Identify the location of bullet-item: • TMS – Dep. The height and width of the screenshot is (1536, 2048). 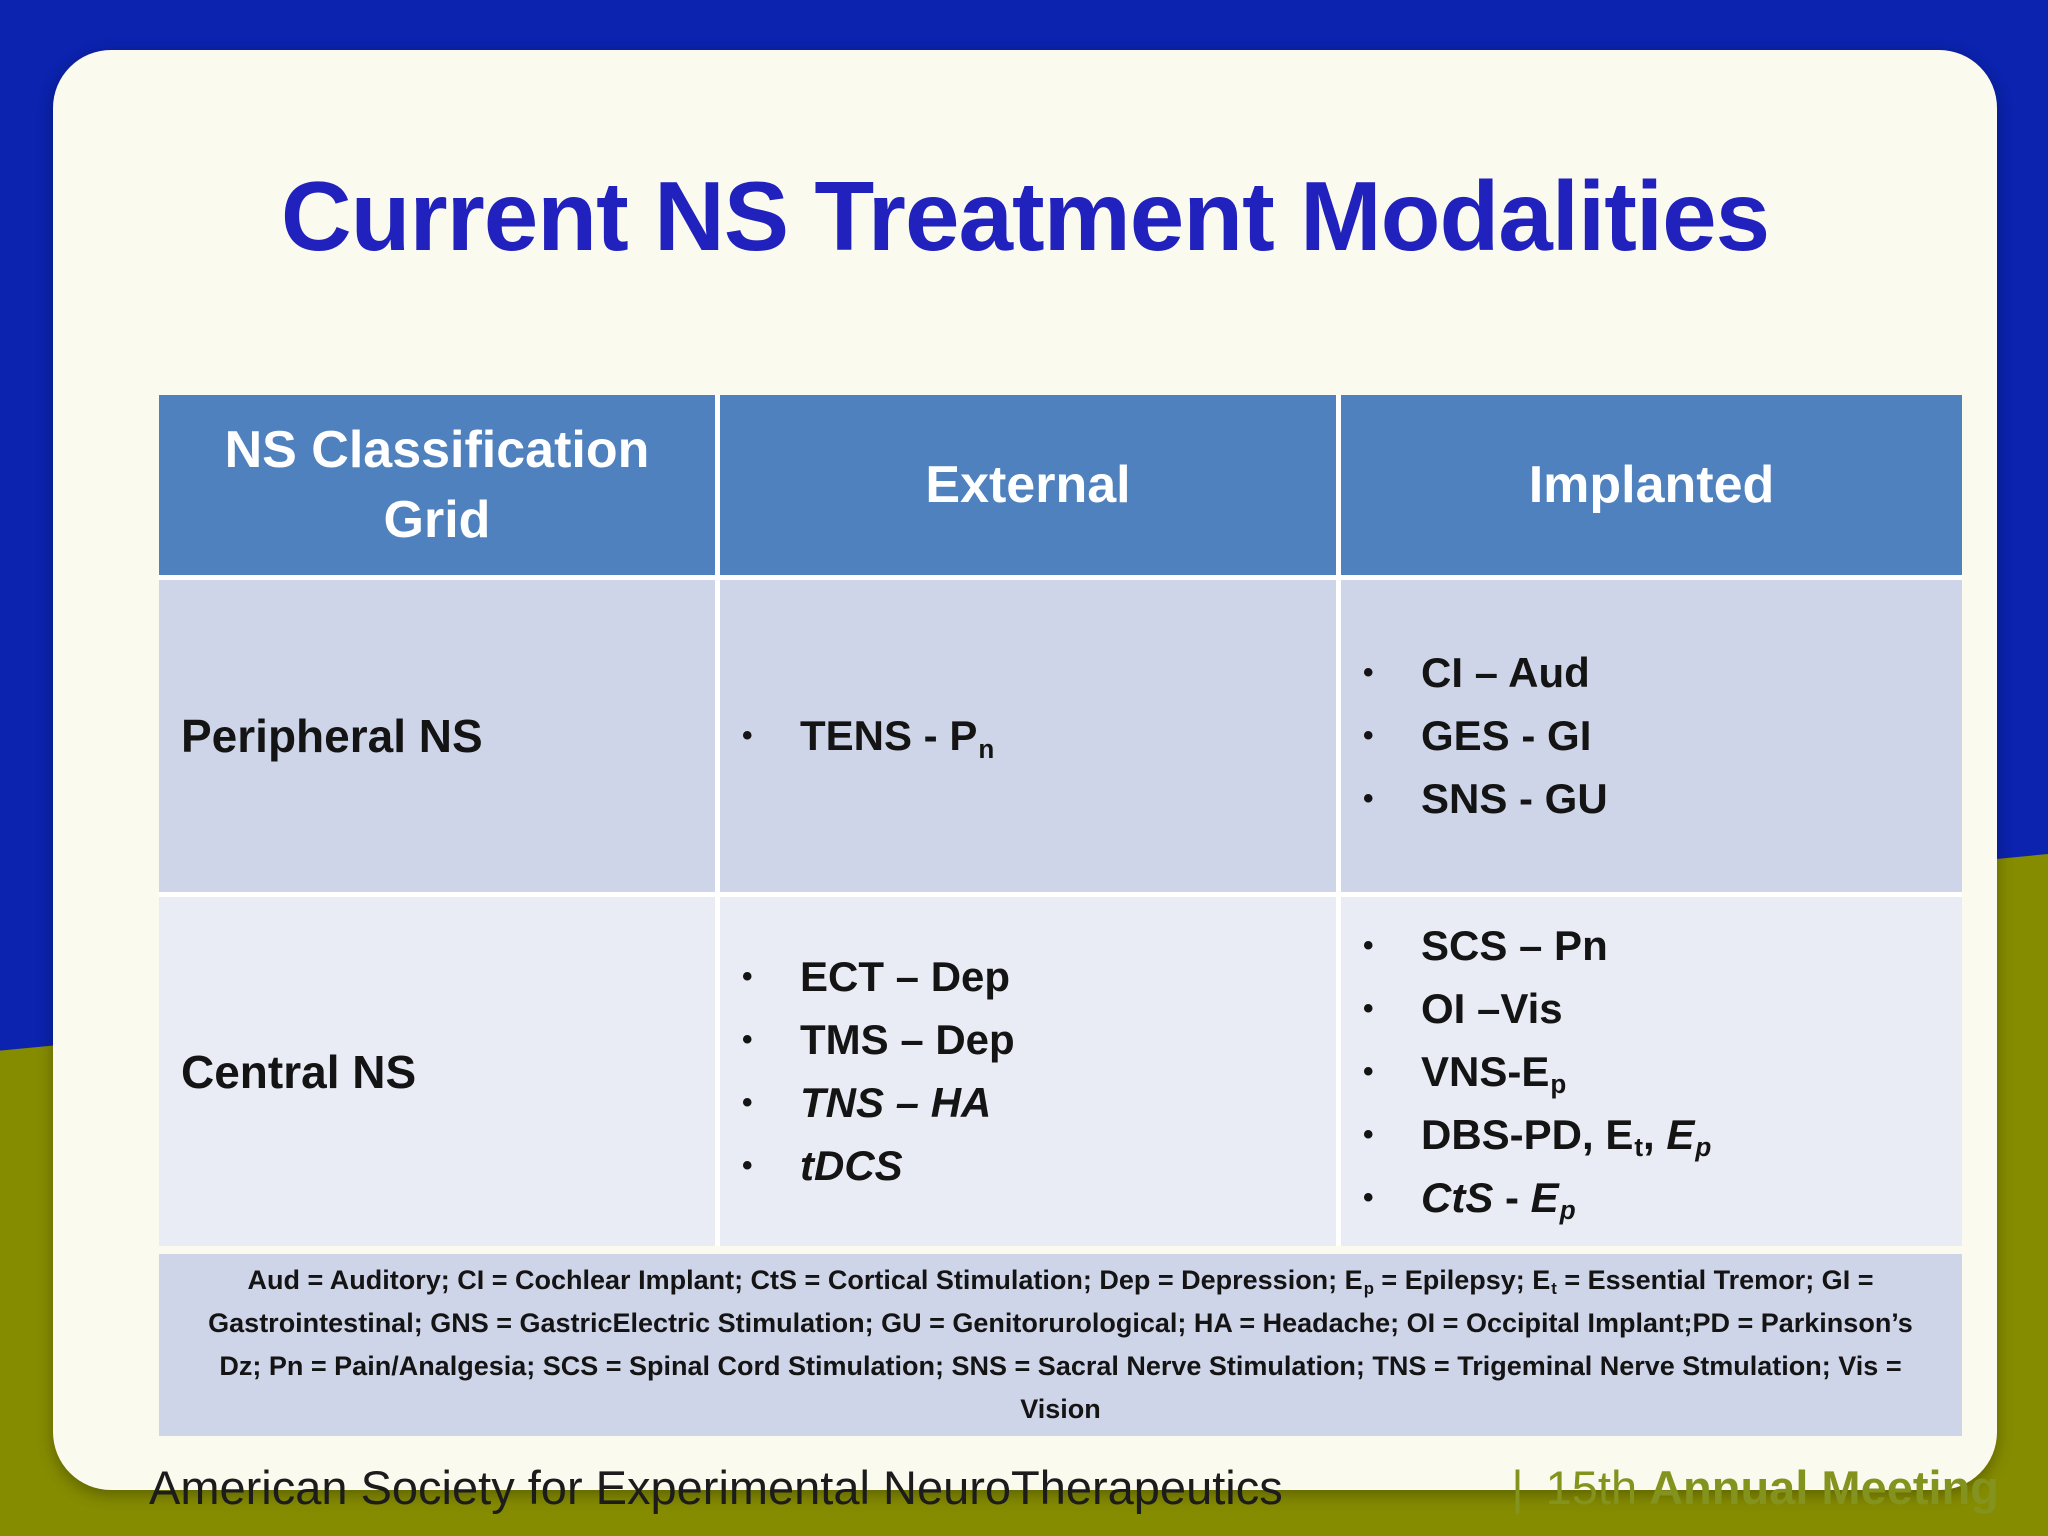
(878, 1039).